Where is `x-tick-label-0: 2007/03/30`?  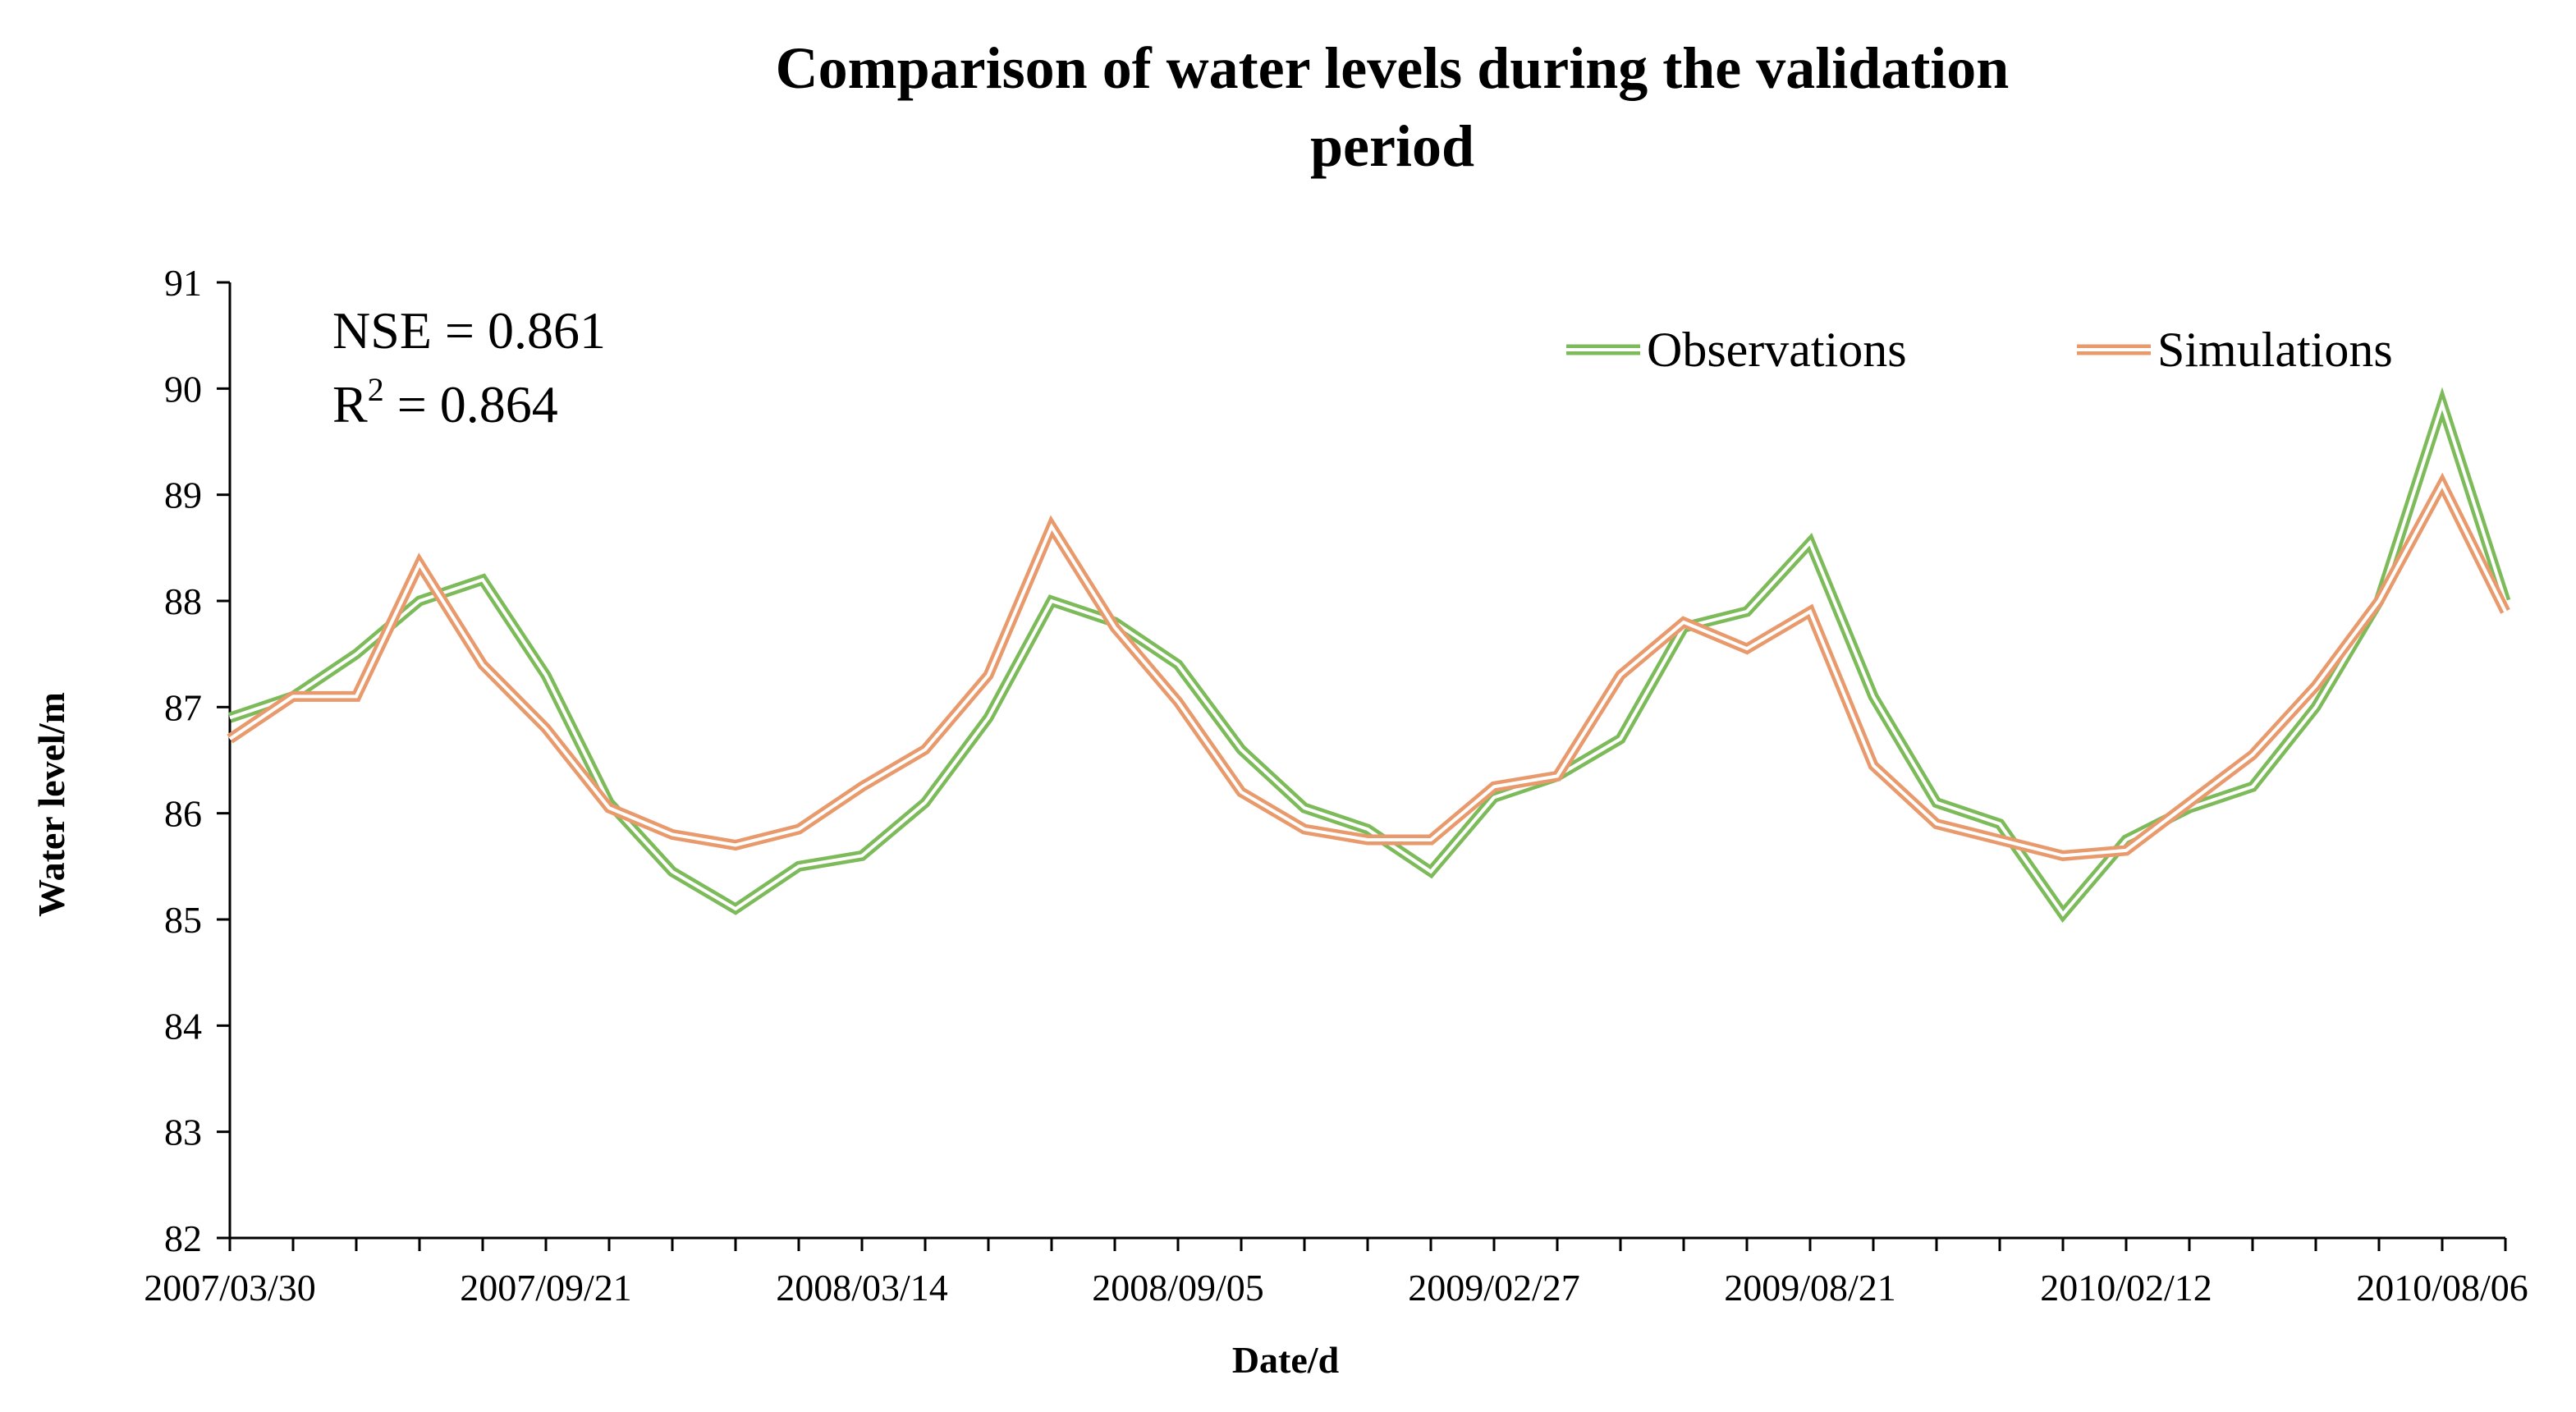
x-tick-label-0: 2007/03/30 is located at coordinates (230, 1288).